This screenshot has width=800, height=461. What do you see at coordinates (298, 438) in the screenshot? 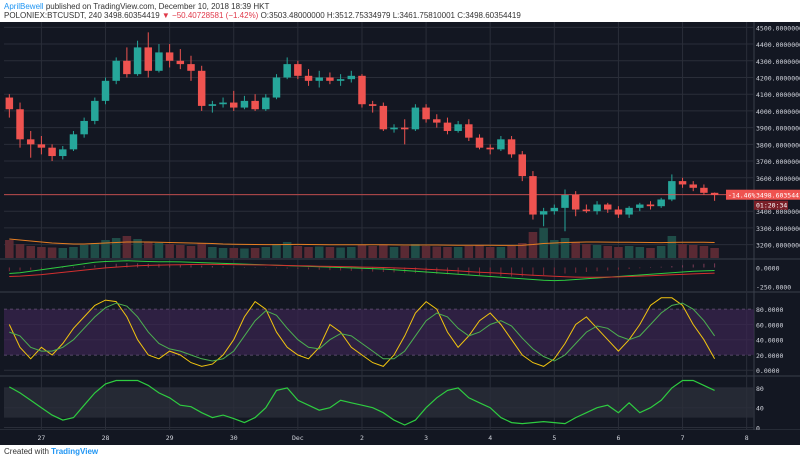
I see `time-tick-label: Dec` at bounding box center [298, 438].